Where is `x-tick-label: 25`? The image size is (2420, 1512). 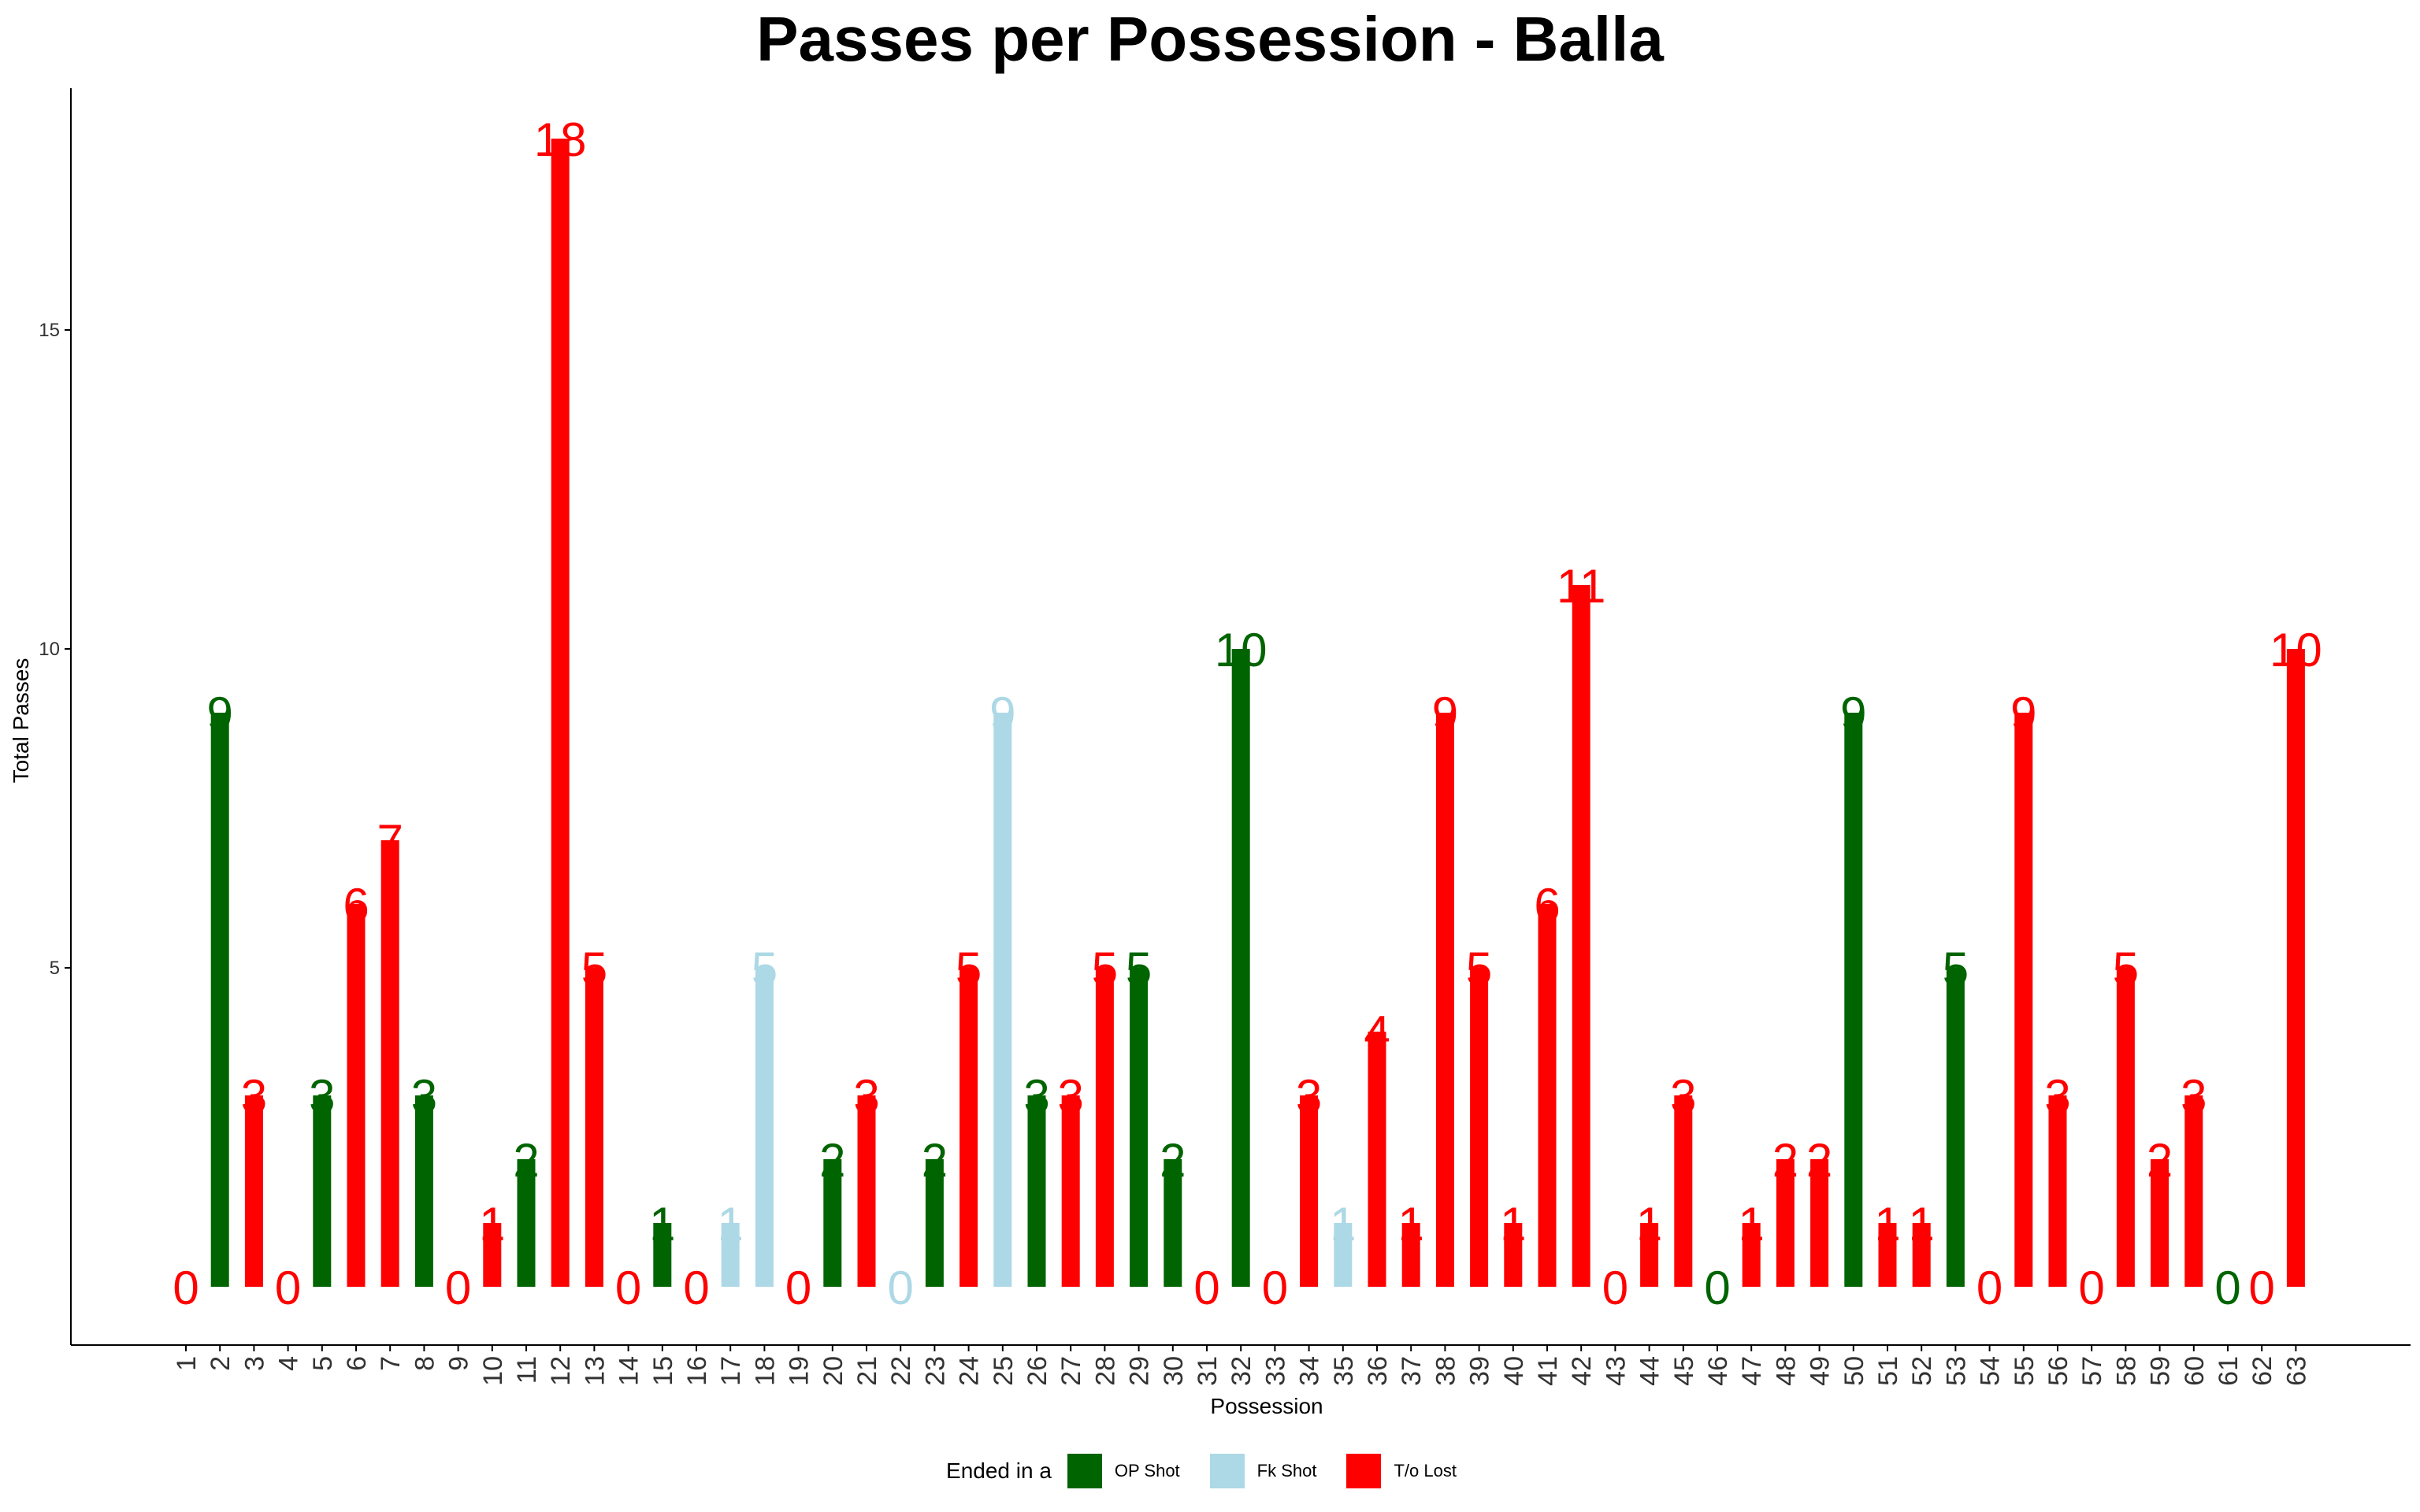
x-tick-label: 25 is located at coordinates (1004, 1371).